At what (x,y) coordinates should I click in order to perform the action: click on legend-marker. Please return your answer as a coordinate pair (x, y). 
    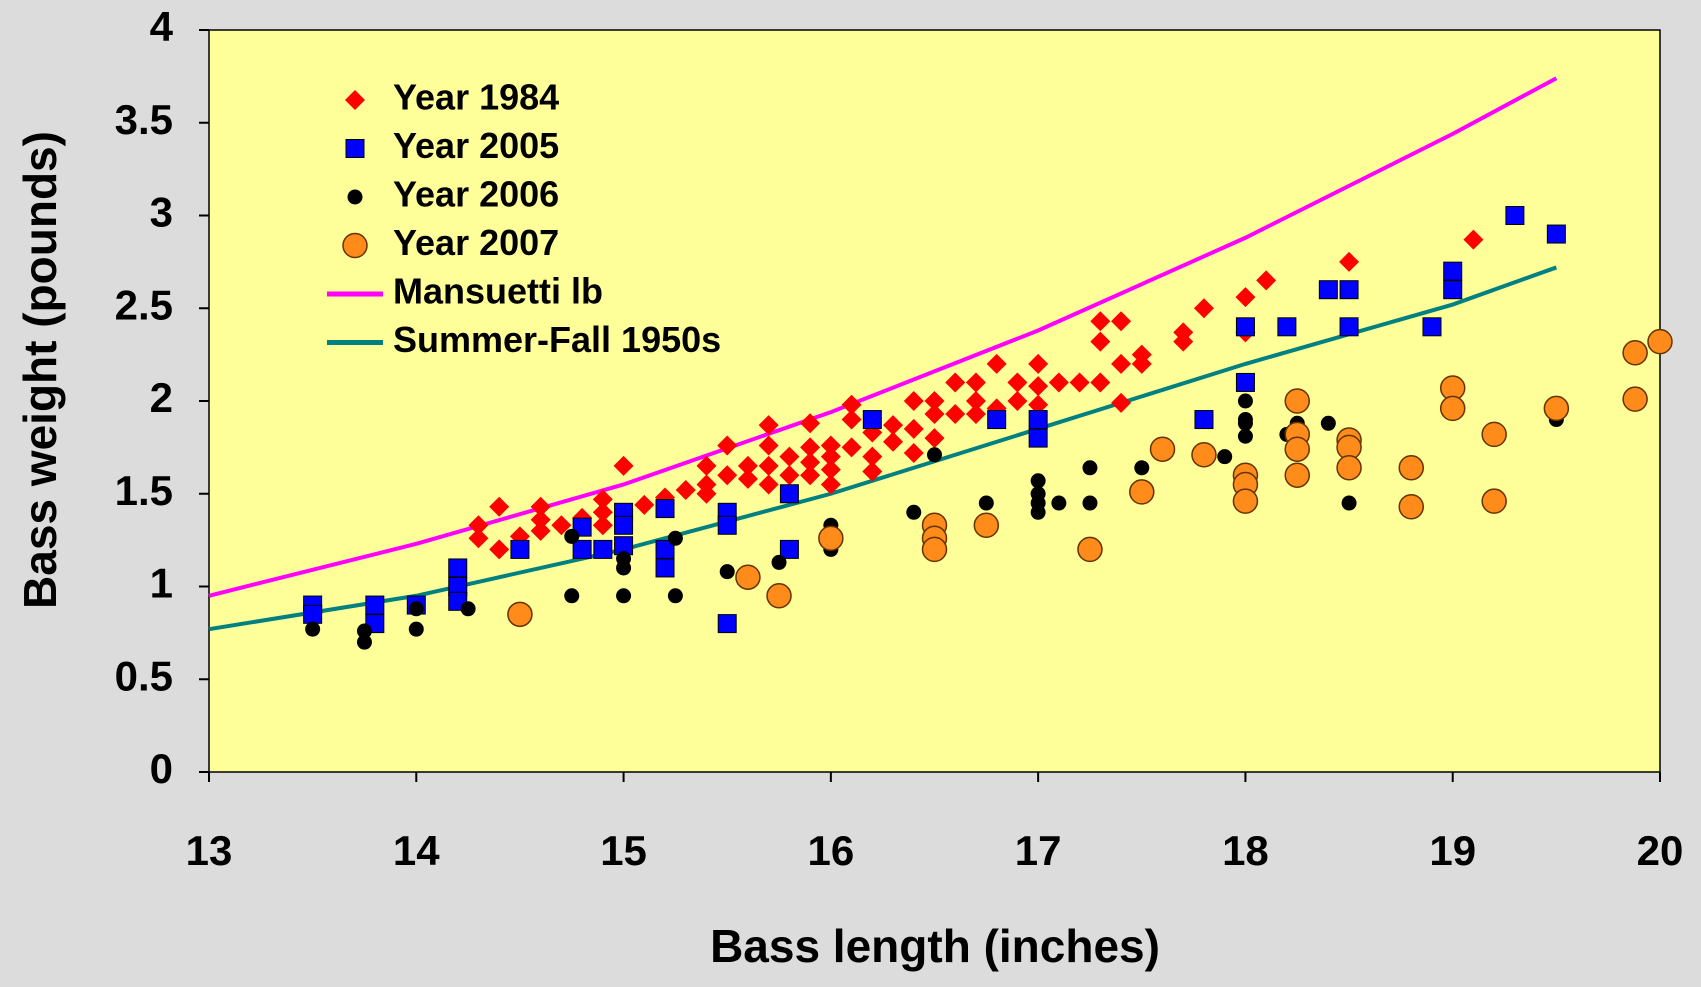
    Looking at the image, I should click on (355, 100).